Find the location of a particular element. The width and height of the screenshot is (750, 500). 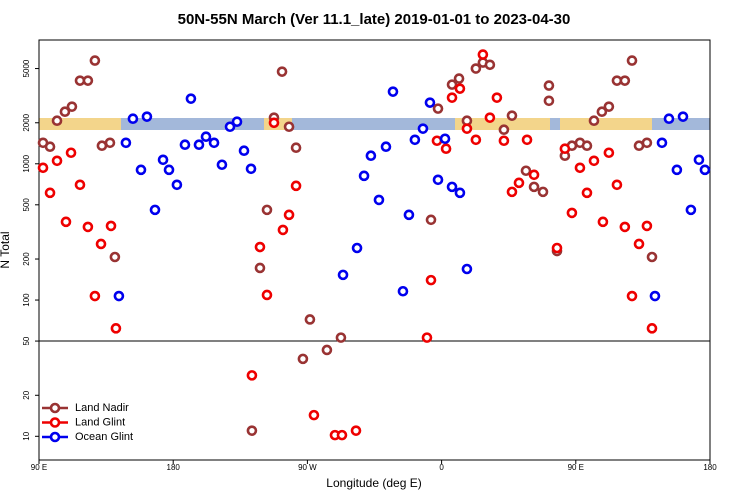

legend-label: Land Nadir is located at coordinates (102, 408).